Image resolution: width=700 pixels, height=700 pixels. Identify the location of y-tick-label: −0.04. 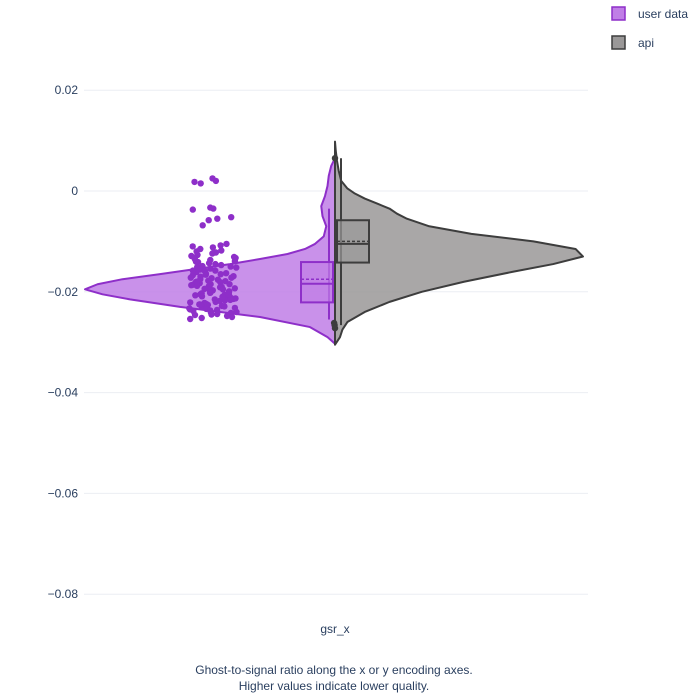
(63, 393).